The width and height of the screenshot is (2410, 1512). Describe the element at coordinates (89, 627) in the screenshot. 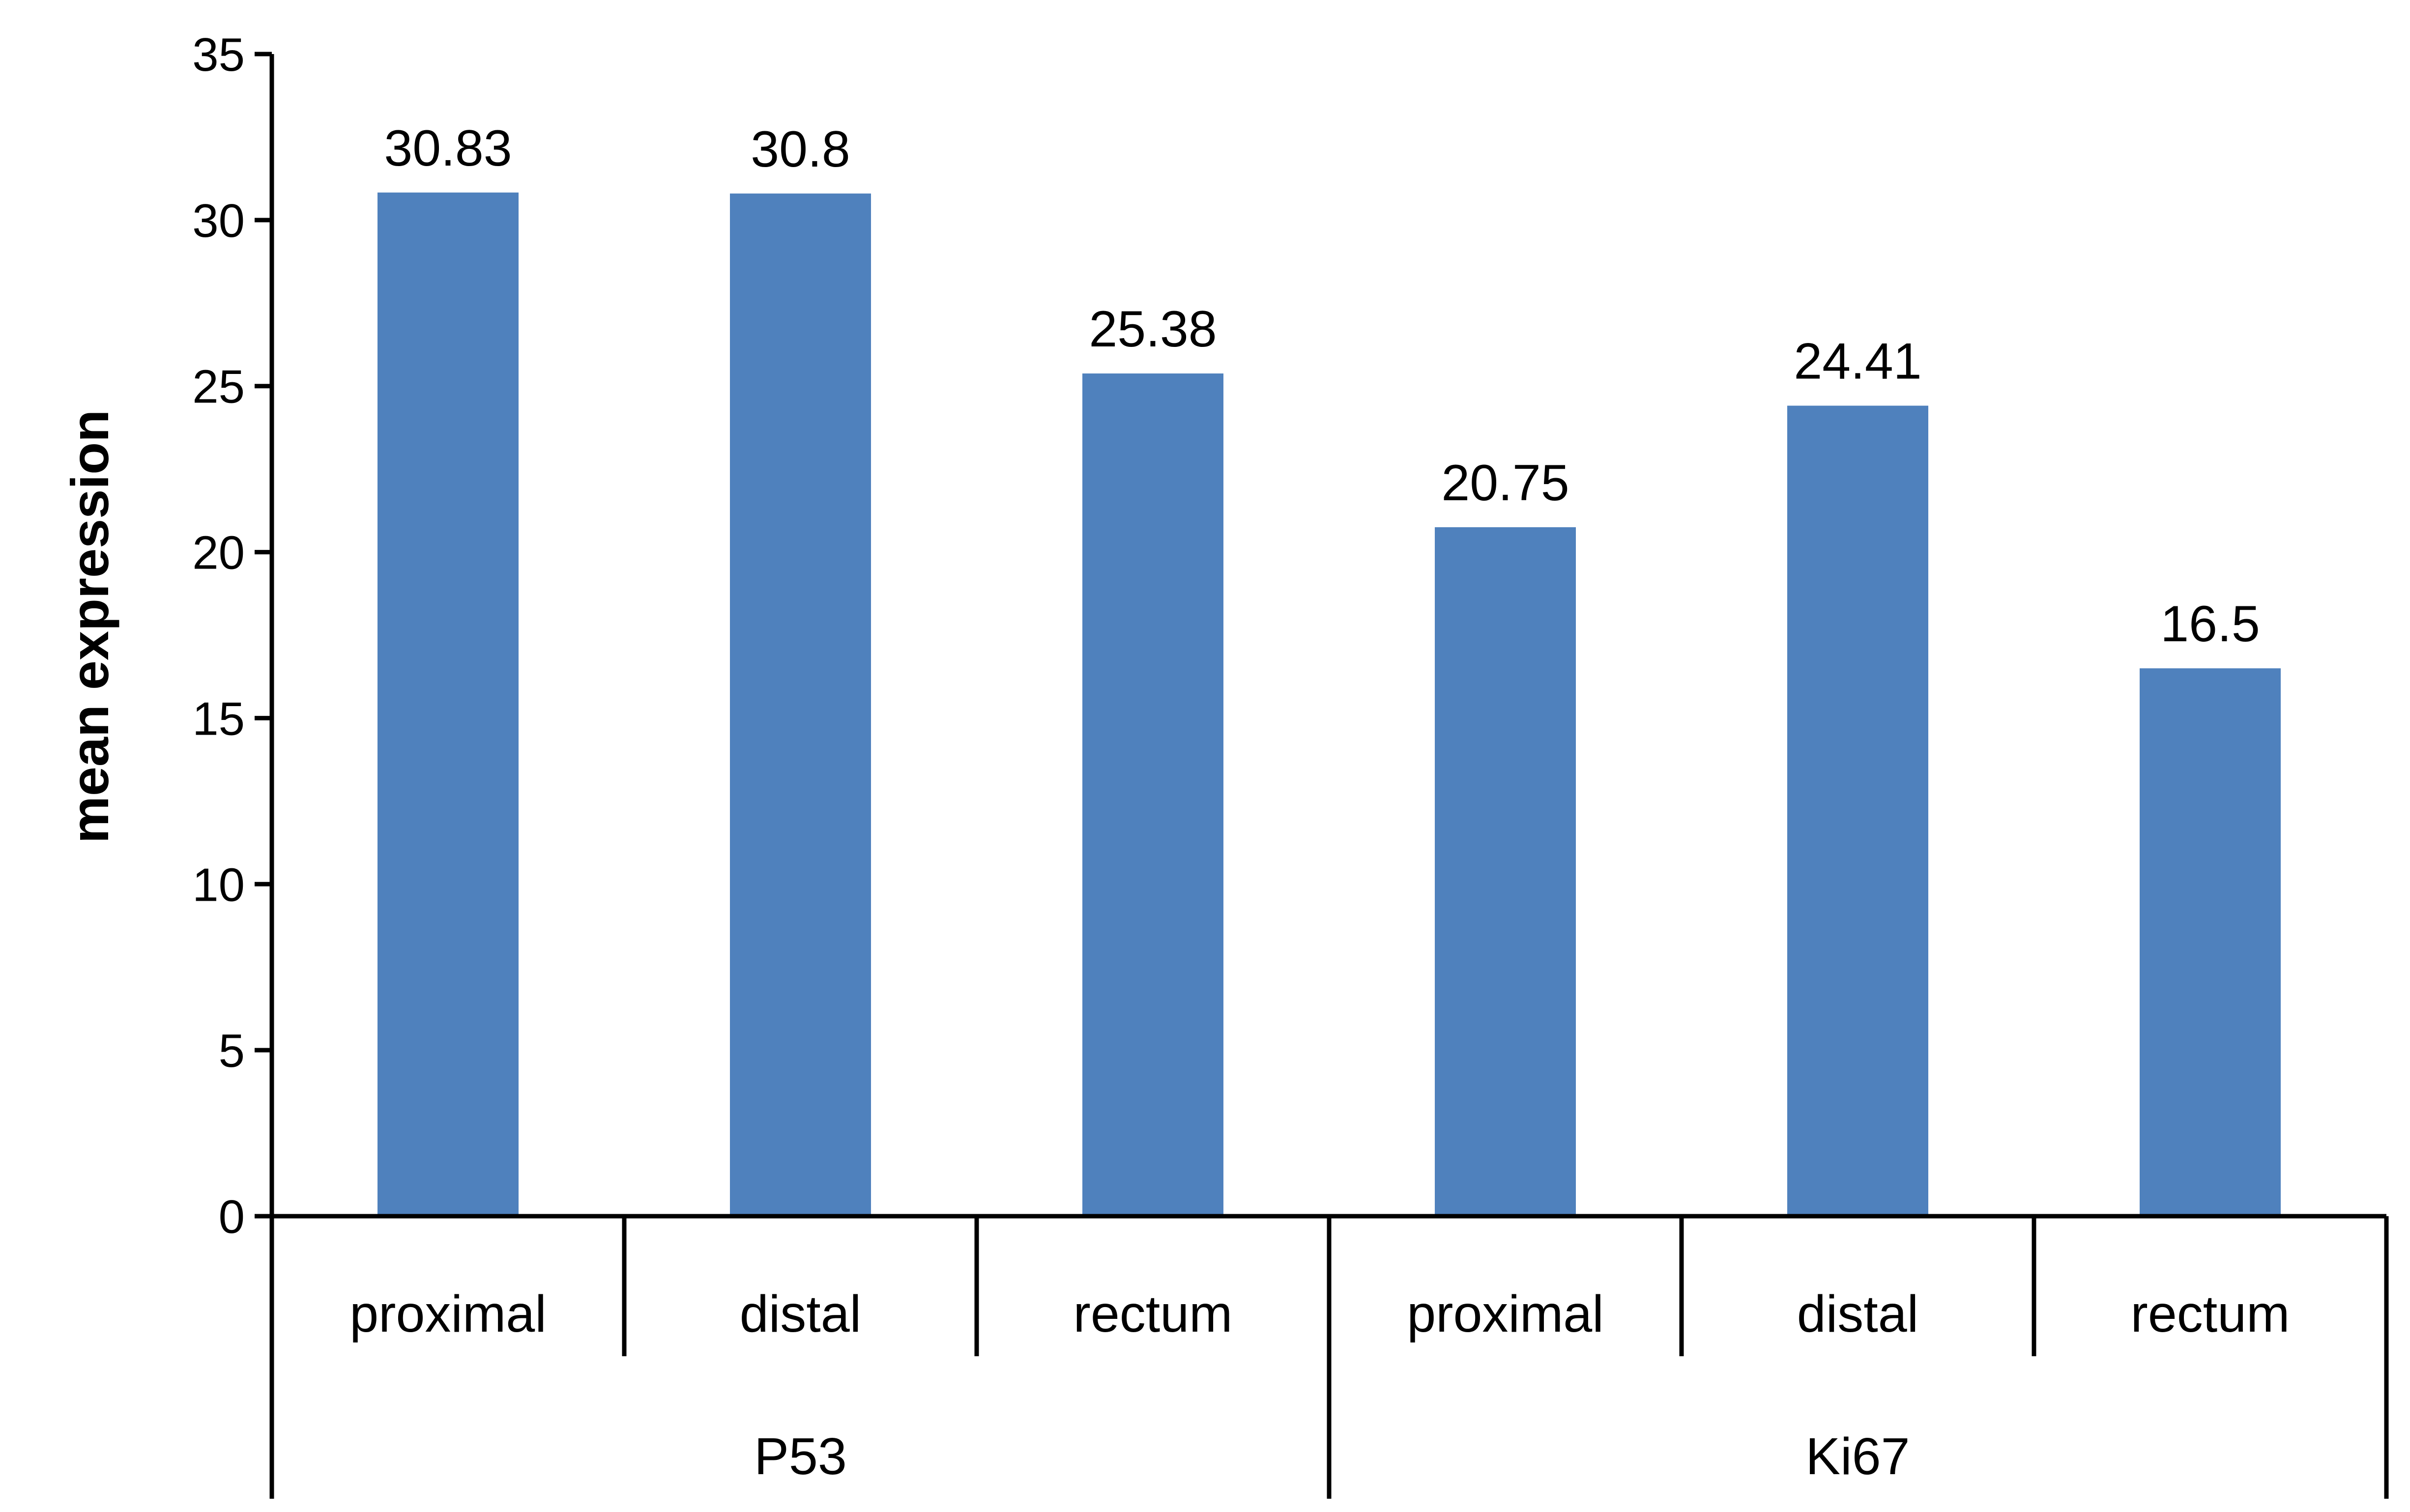

I see `y-axis-title: mean expression` at that location.